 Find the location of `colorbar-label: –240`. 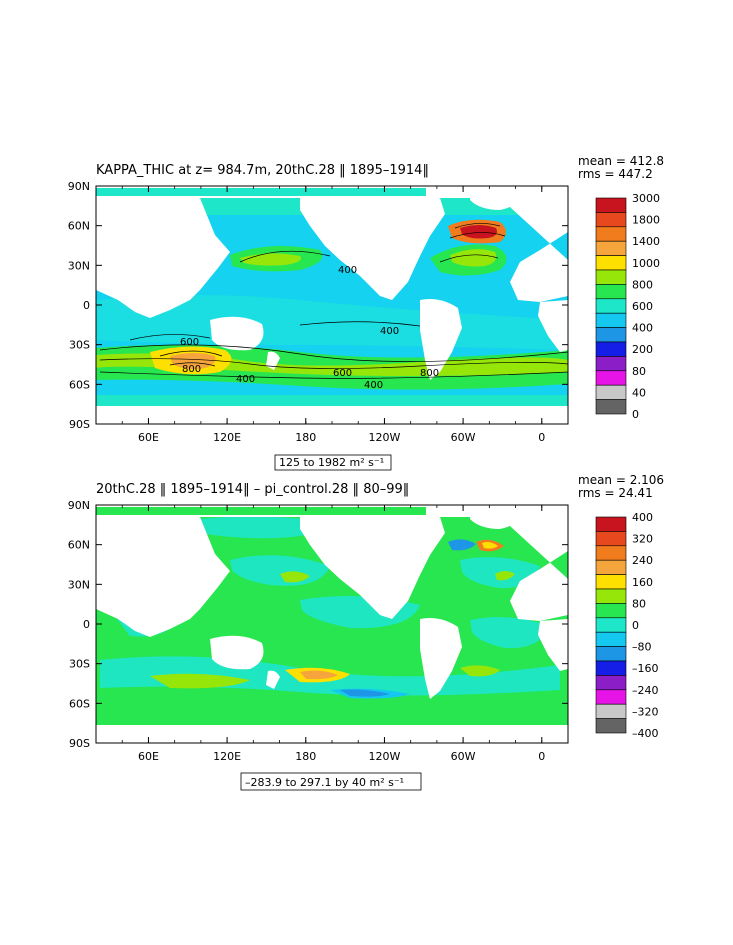

colorbar-label: –240 is located at coordinates (645, 690).